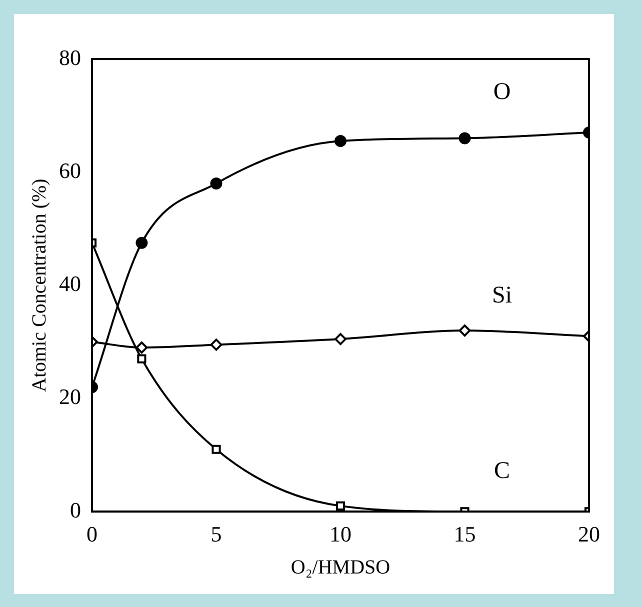 Image resolution: width=642 pixels, height=607 pixels. I want to click on x-axis-title: O₂/HMDSO, so click(340, 567).